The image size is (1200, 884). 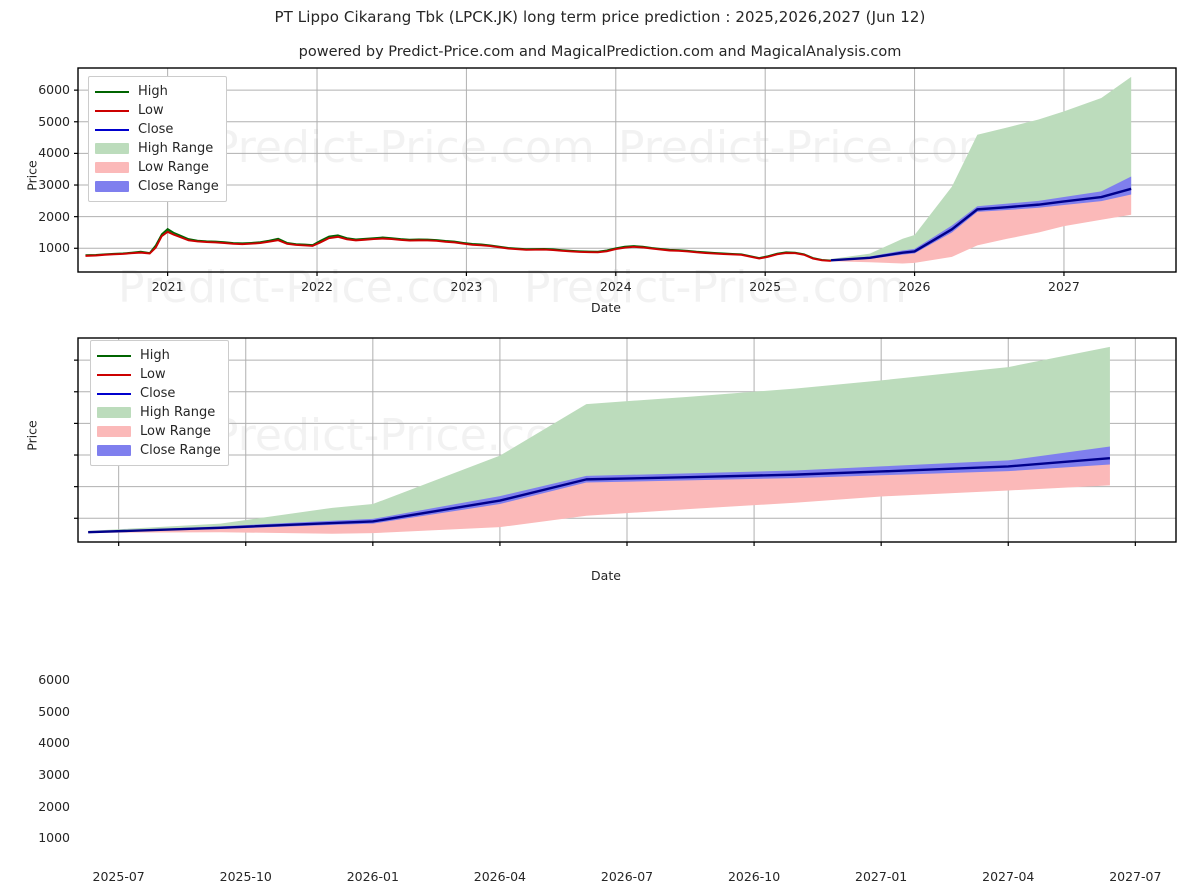 I want to click on x-tick-label: 2024, so click(x=615, y=286).